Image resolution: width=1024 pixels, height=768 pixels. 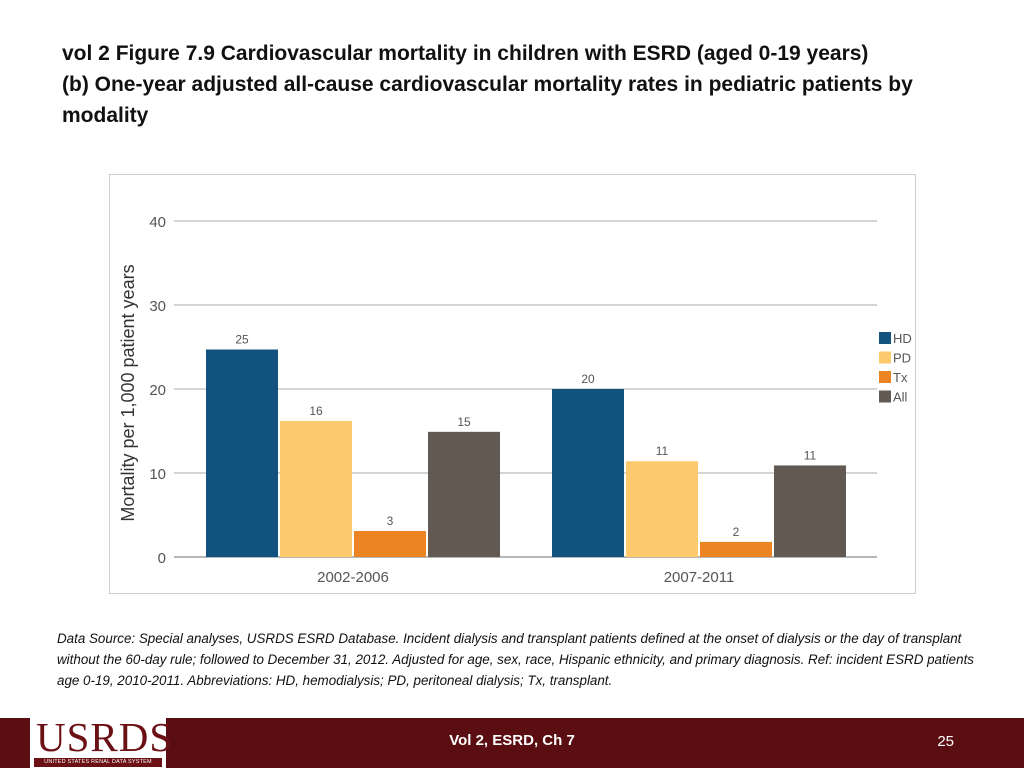 What do you see at coordinates (588, 473) in the screenshot?
I see `bar-hd-2007-2011` at bounding box center [588, 473].